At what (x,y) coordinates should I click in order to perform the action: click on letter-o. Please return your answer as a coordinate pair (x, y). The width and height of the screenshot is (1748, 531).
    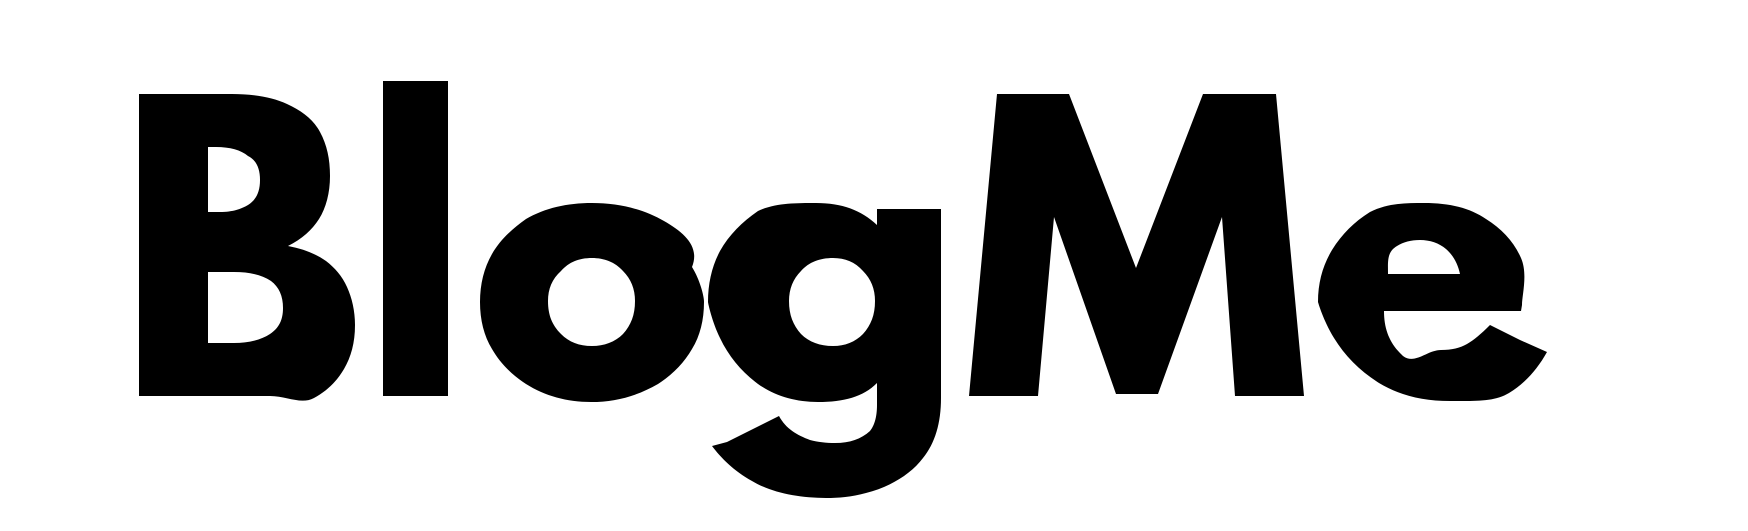
    Looking at the image, I should click on (592, 302).